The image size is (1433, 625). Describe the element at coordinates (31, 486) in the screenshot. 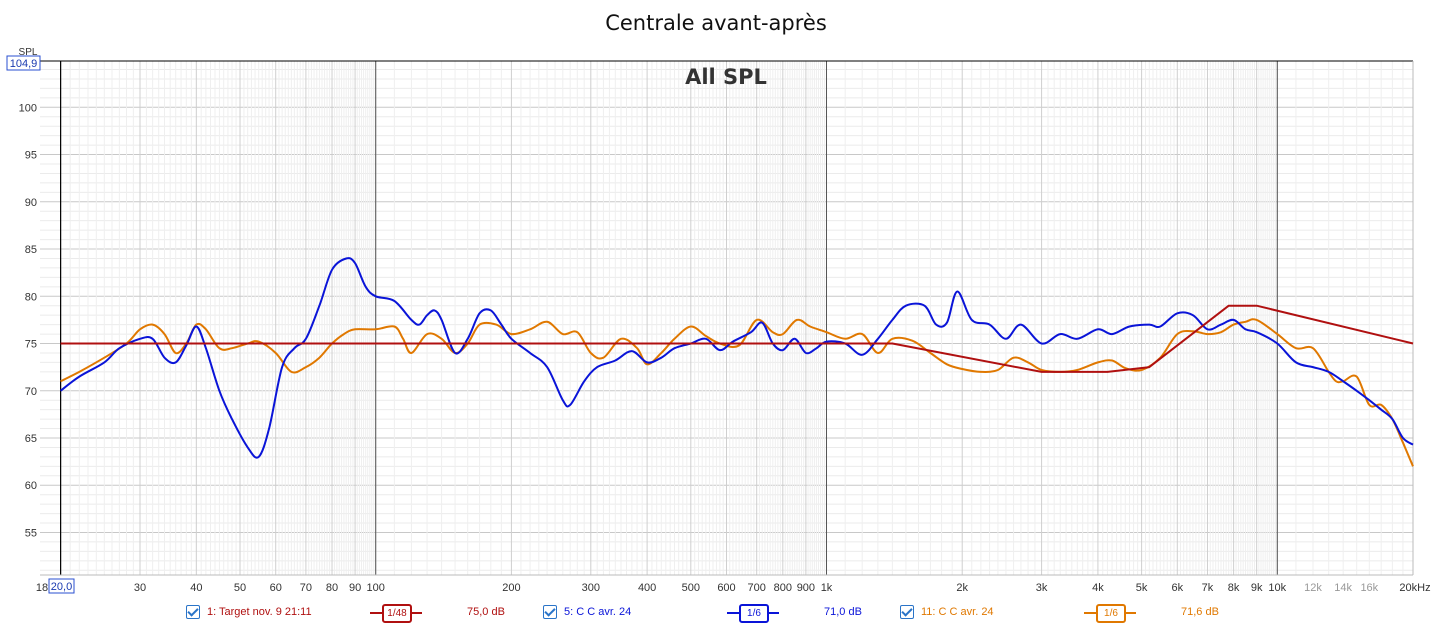

I see `y-tick-label: 60` at that location.